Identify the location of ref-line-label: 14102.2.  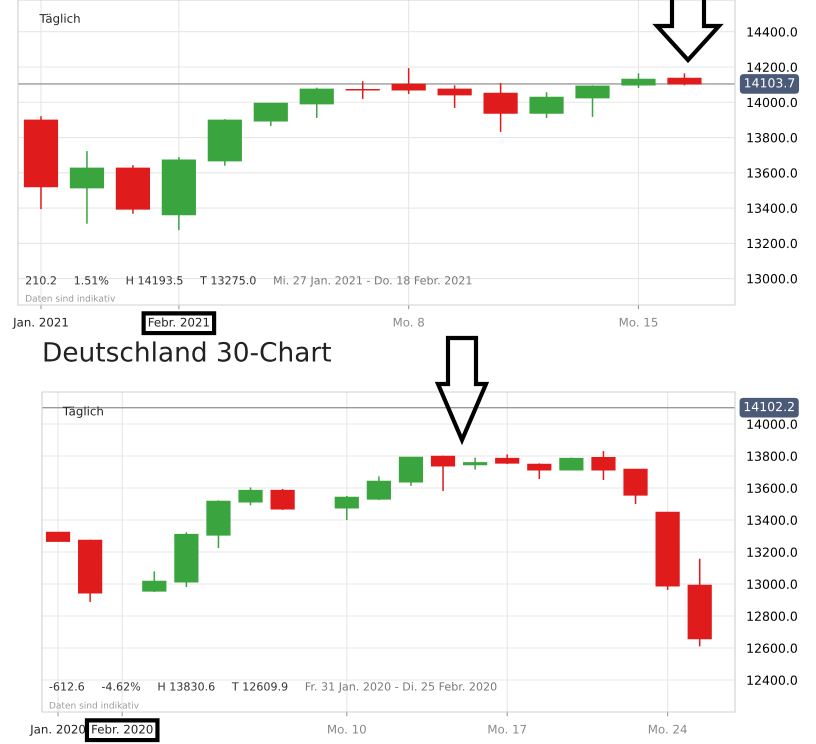
(769, 407).